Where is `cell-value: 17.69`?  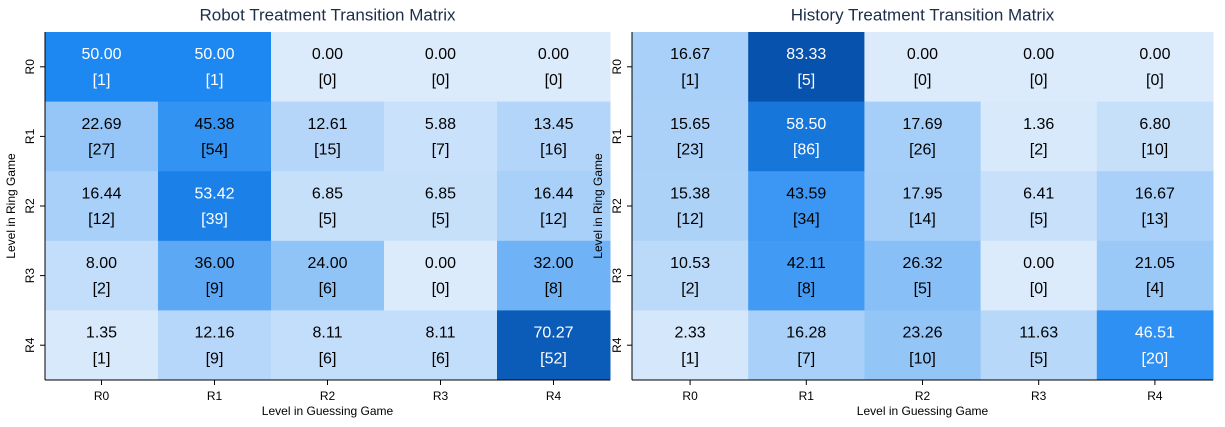
cell-value: 17.69 is located at coordinates (922, 124).